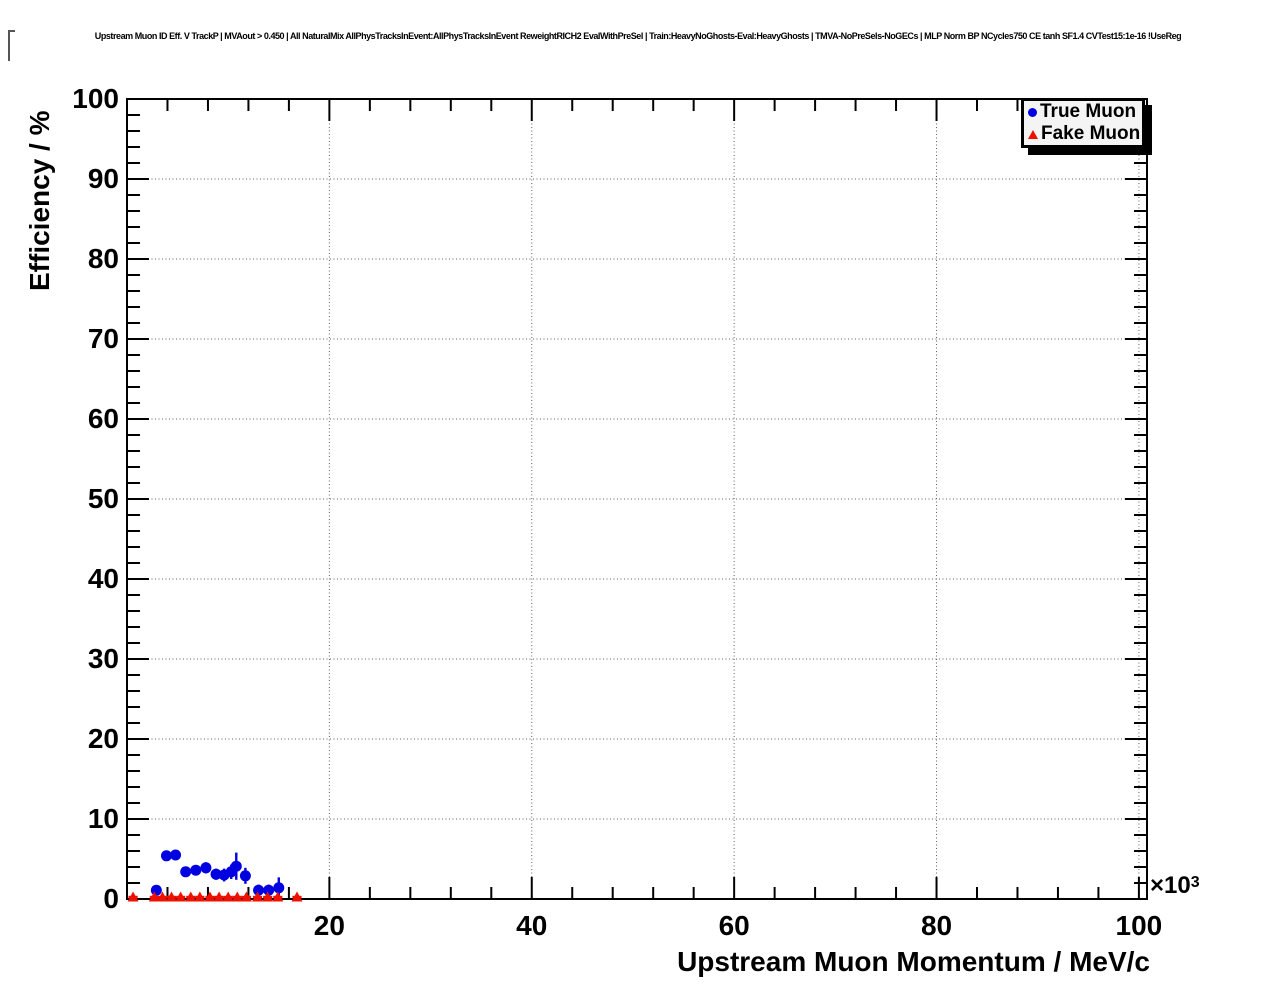 The width and height of the screenshot is (1276, 996). What do you see at coordinates (532, 925) in the screenshot?
I see `x-axis-tick-label: 40` at bounding box center [532, 925].